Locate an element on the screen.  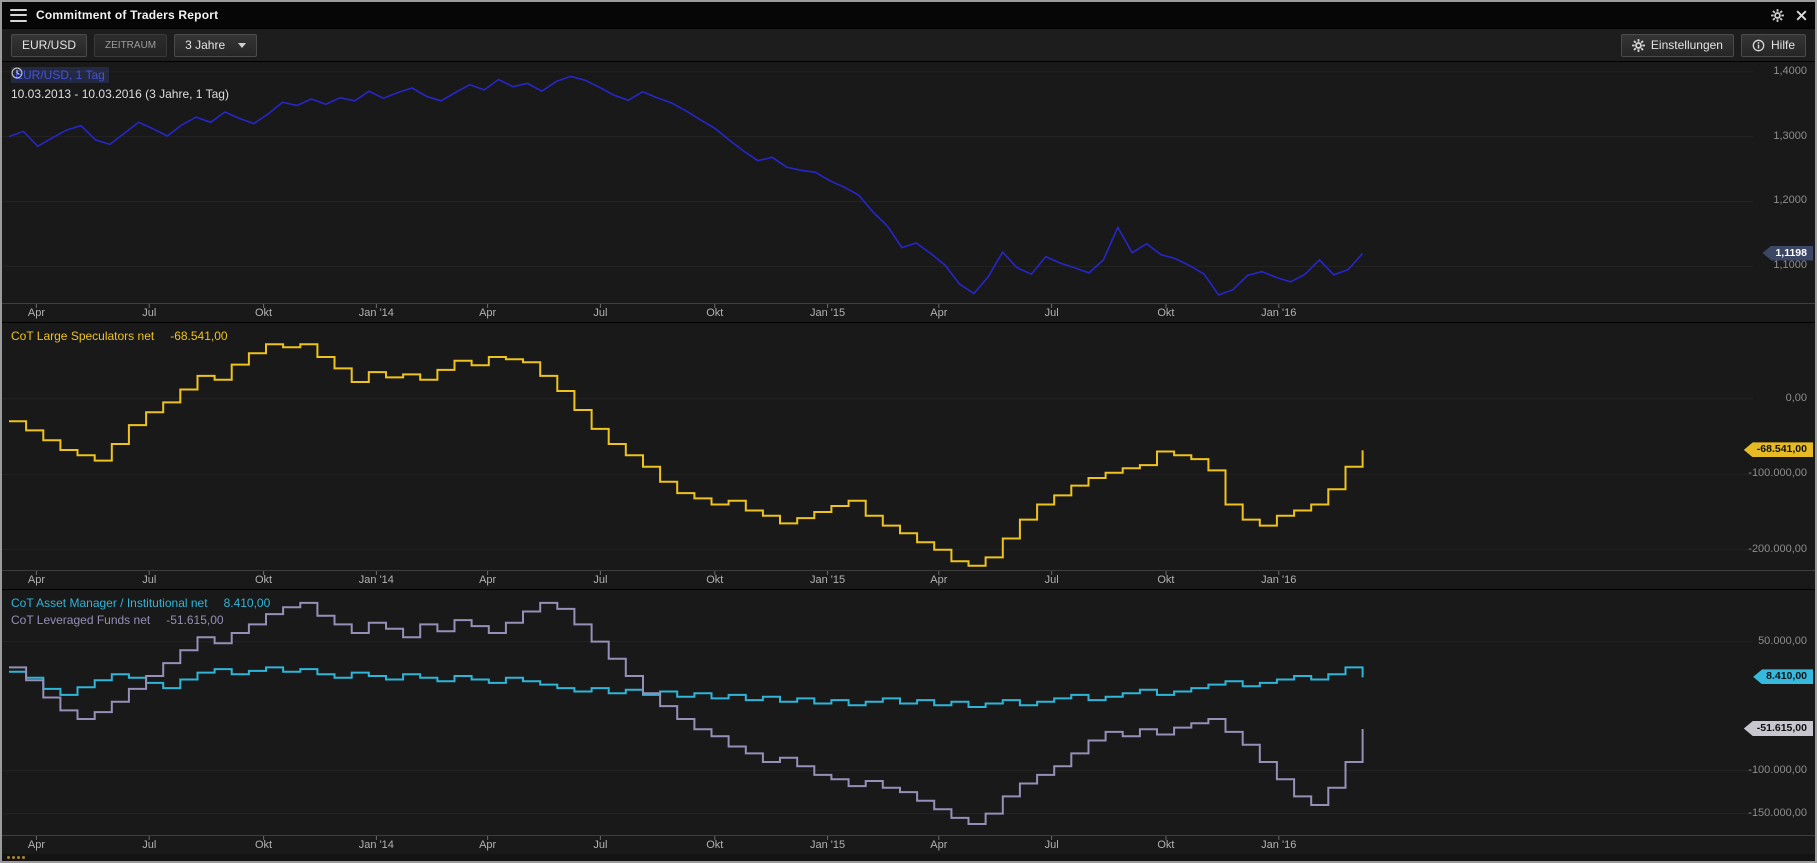
period-dropdown: 3 Jahre is located at coordinates (216, 45).